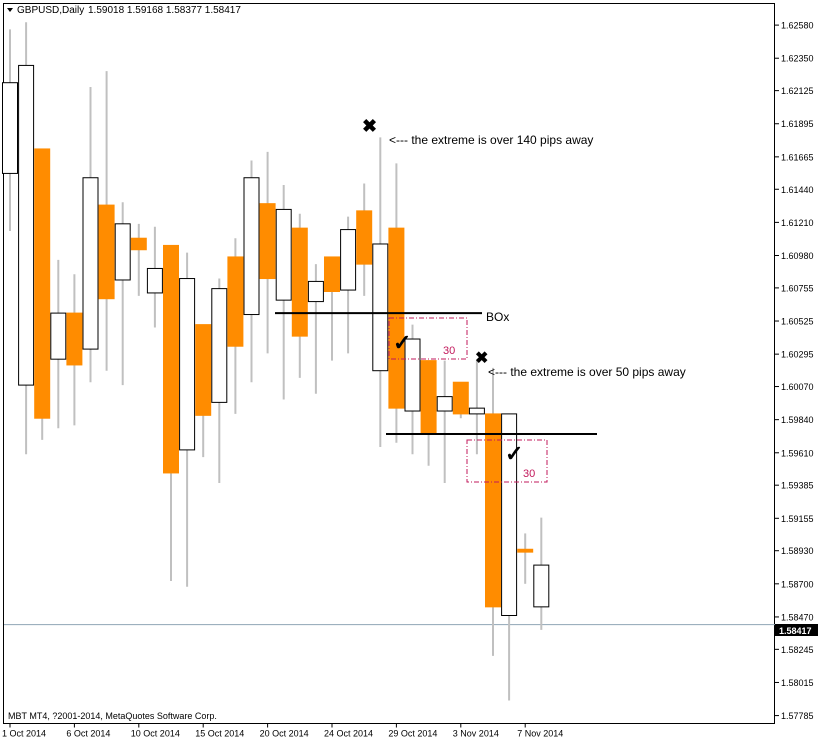 The height and width of the screenshot is (742, 818). I want to click on x-tick-label: 29 Oct 2014, so click(412, 734).